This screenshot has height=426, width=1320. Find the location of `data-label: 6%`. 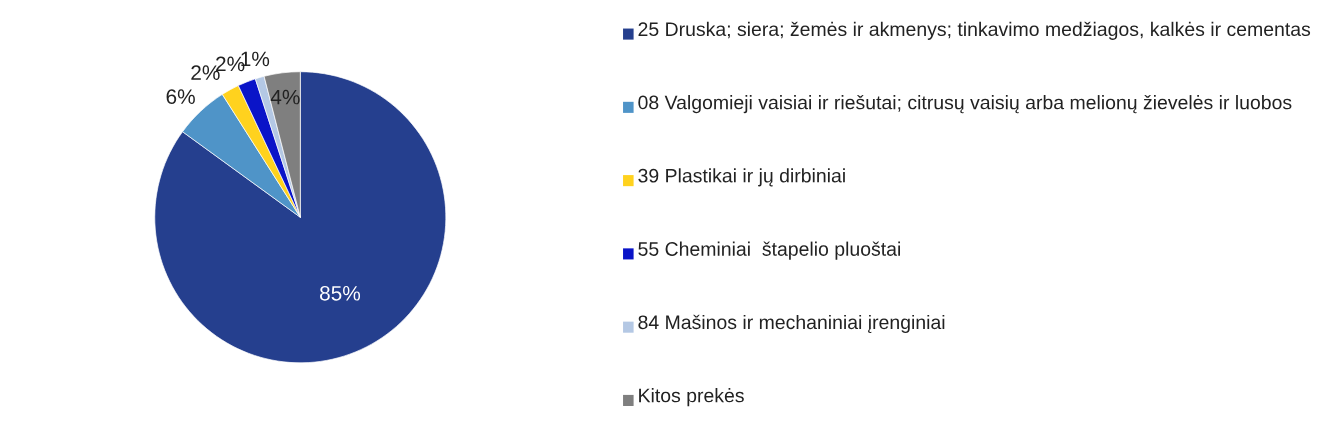

data-label: 6% is located at coordinates (180, 97).